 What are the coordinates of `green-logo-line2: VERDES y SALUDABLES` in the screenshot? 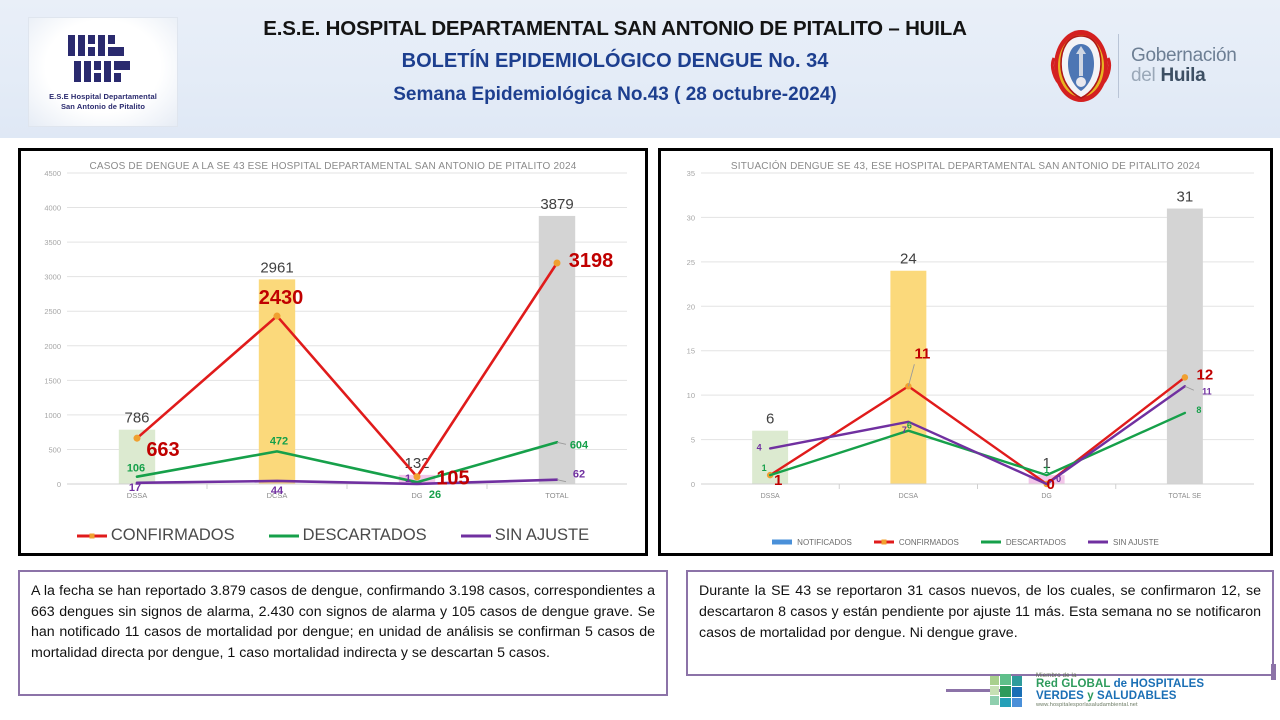 It's located at (1120, 696).